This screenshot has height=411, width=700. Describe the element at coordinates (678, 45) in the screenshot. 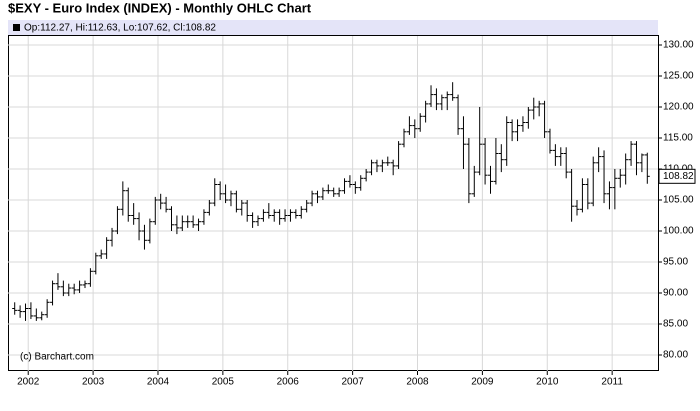

I see `y-tick-label: 130.00` at that location.